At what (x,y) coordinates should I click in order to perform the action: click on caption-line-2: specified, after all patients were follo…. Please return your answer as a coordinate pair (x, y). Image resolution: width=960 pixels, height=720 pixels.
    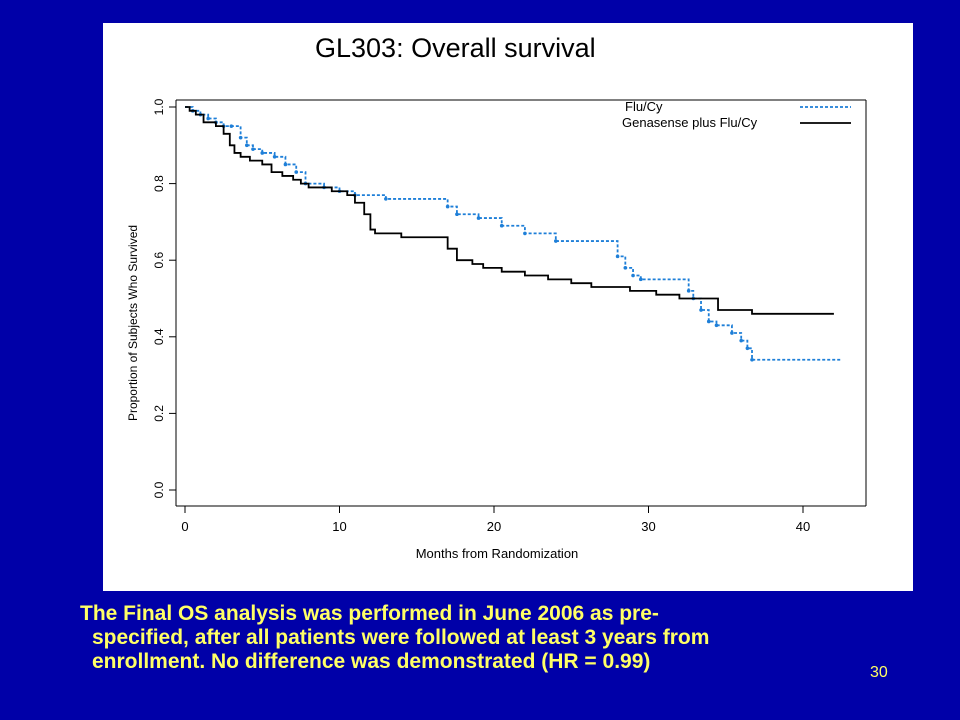
    Looking at the image, I should click on (401, 637).